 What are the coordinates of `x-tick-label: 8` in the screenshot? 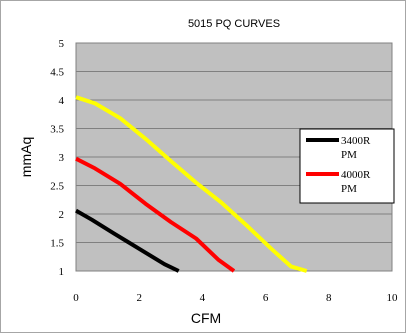 It's located at (329, 298).